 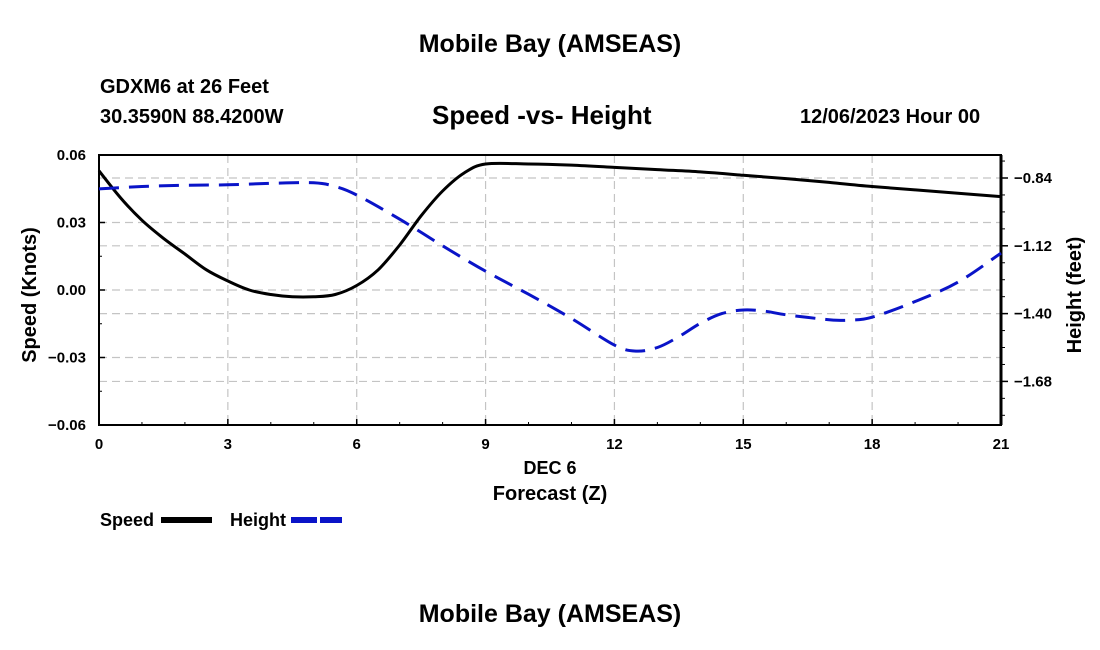 I want to click on y-axis-label: Speed (Knots), so click(x=30, y=295).